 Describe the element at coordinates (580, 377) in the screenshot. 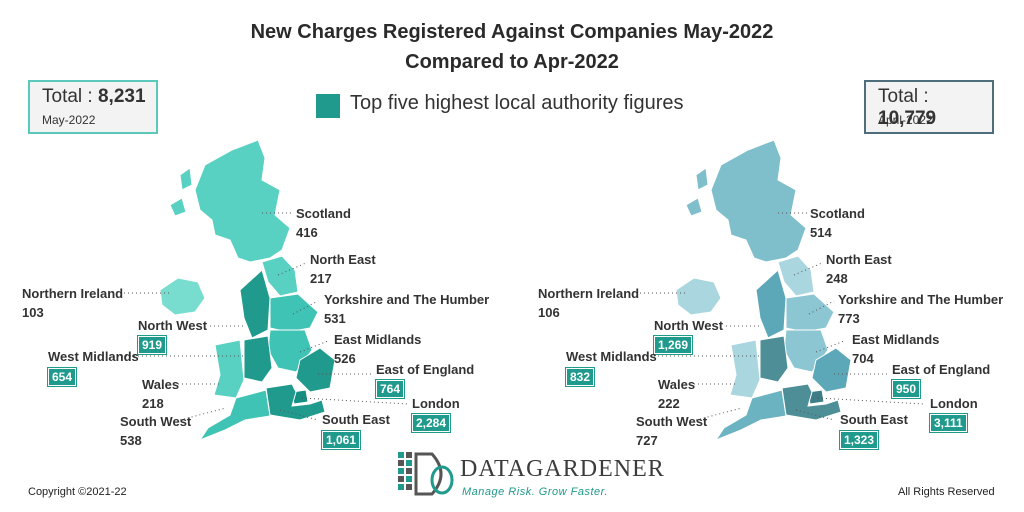

I see `badge-west-midlands: 832` at that location.